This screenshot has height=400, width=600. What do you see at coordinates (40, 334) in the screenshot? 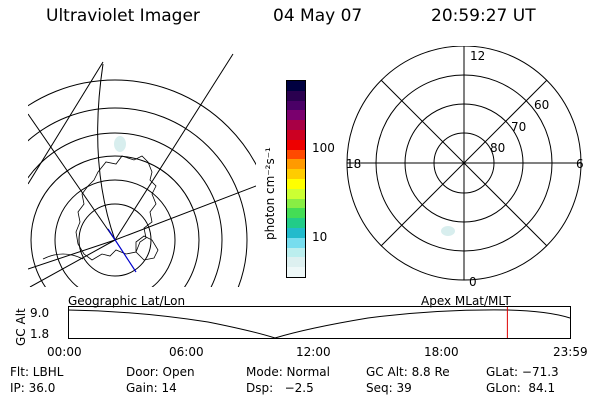
I see `timeline-y-bottom: 1.8` at bounding box center [40, 334].